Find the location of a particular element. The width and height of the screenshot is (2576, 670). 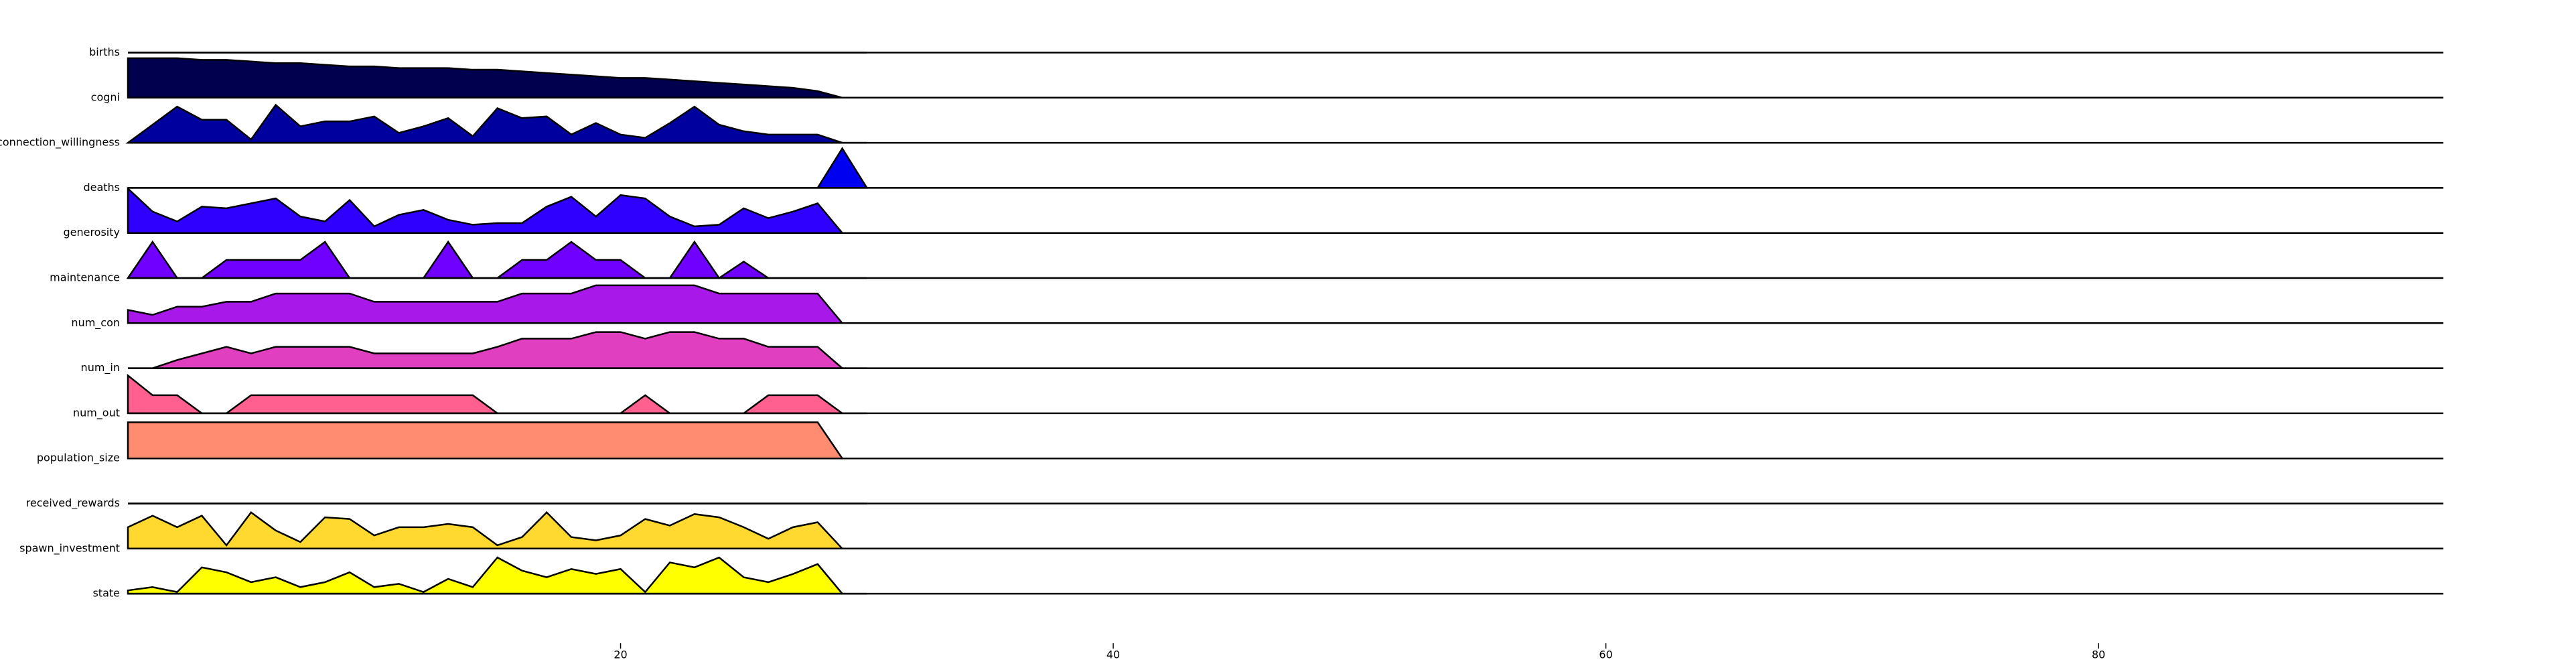

row-label: connection_willingness is located at coordinates (60, 142).